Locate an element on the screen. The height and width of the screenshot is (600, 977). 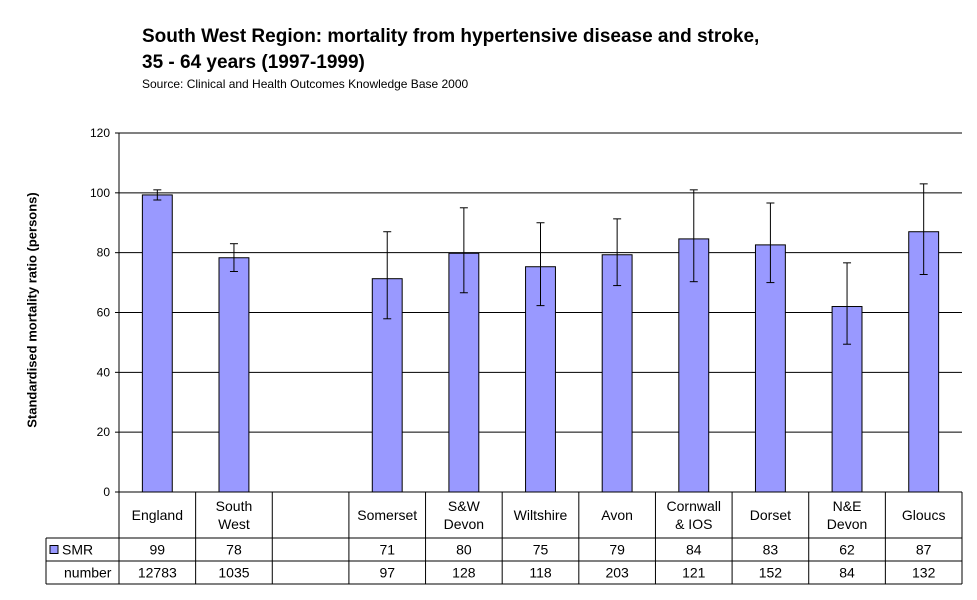
category-label: Dorset is located at coordinates (770, 515).